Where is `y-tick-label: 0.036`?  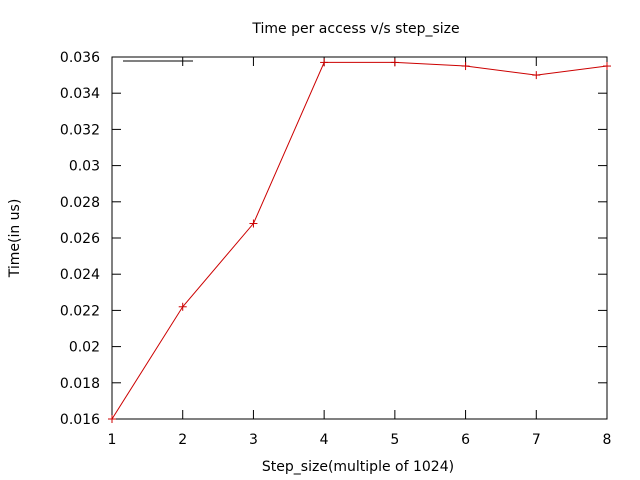 y-tick-label: 0.036 is located at coordinates (80, 58).